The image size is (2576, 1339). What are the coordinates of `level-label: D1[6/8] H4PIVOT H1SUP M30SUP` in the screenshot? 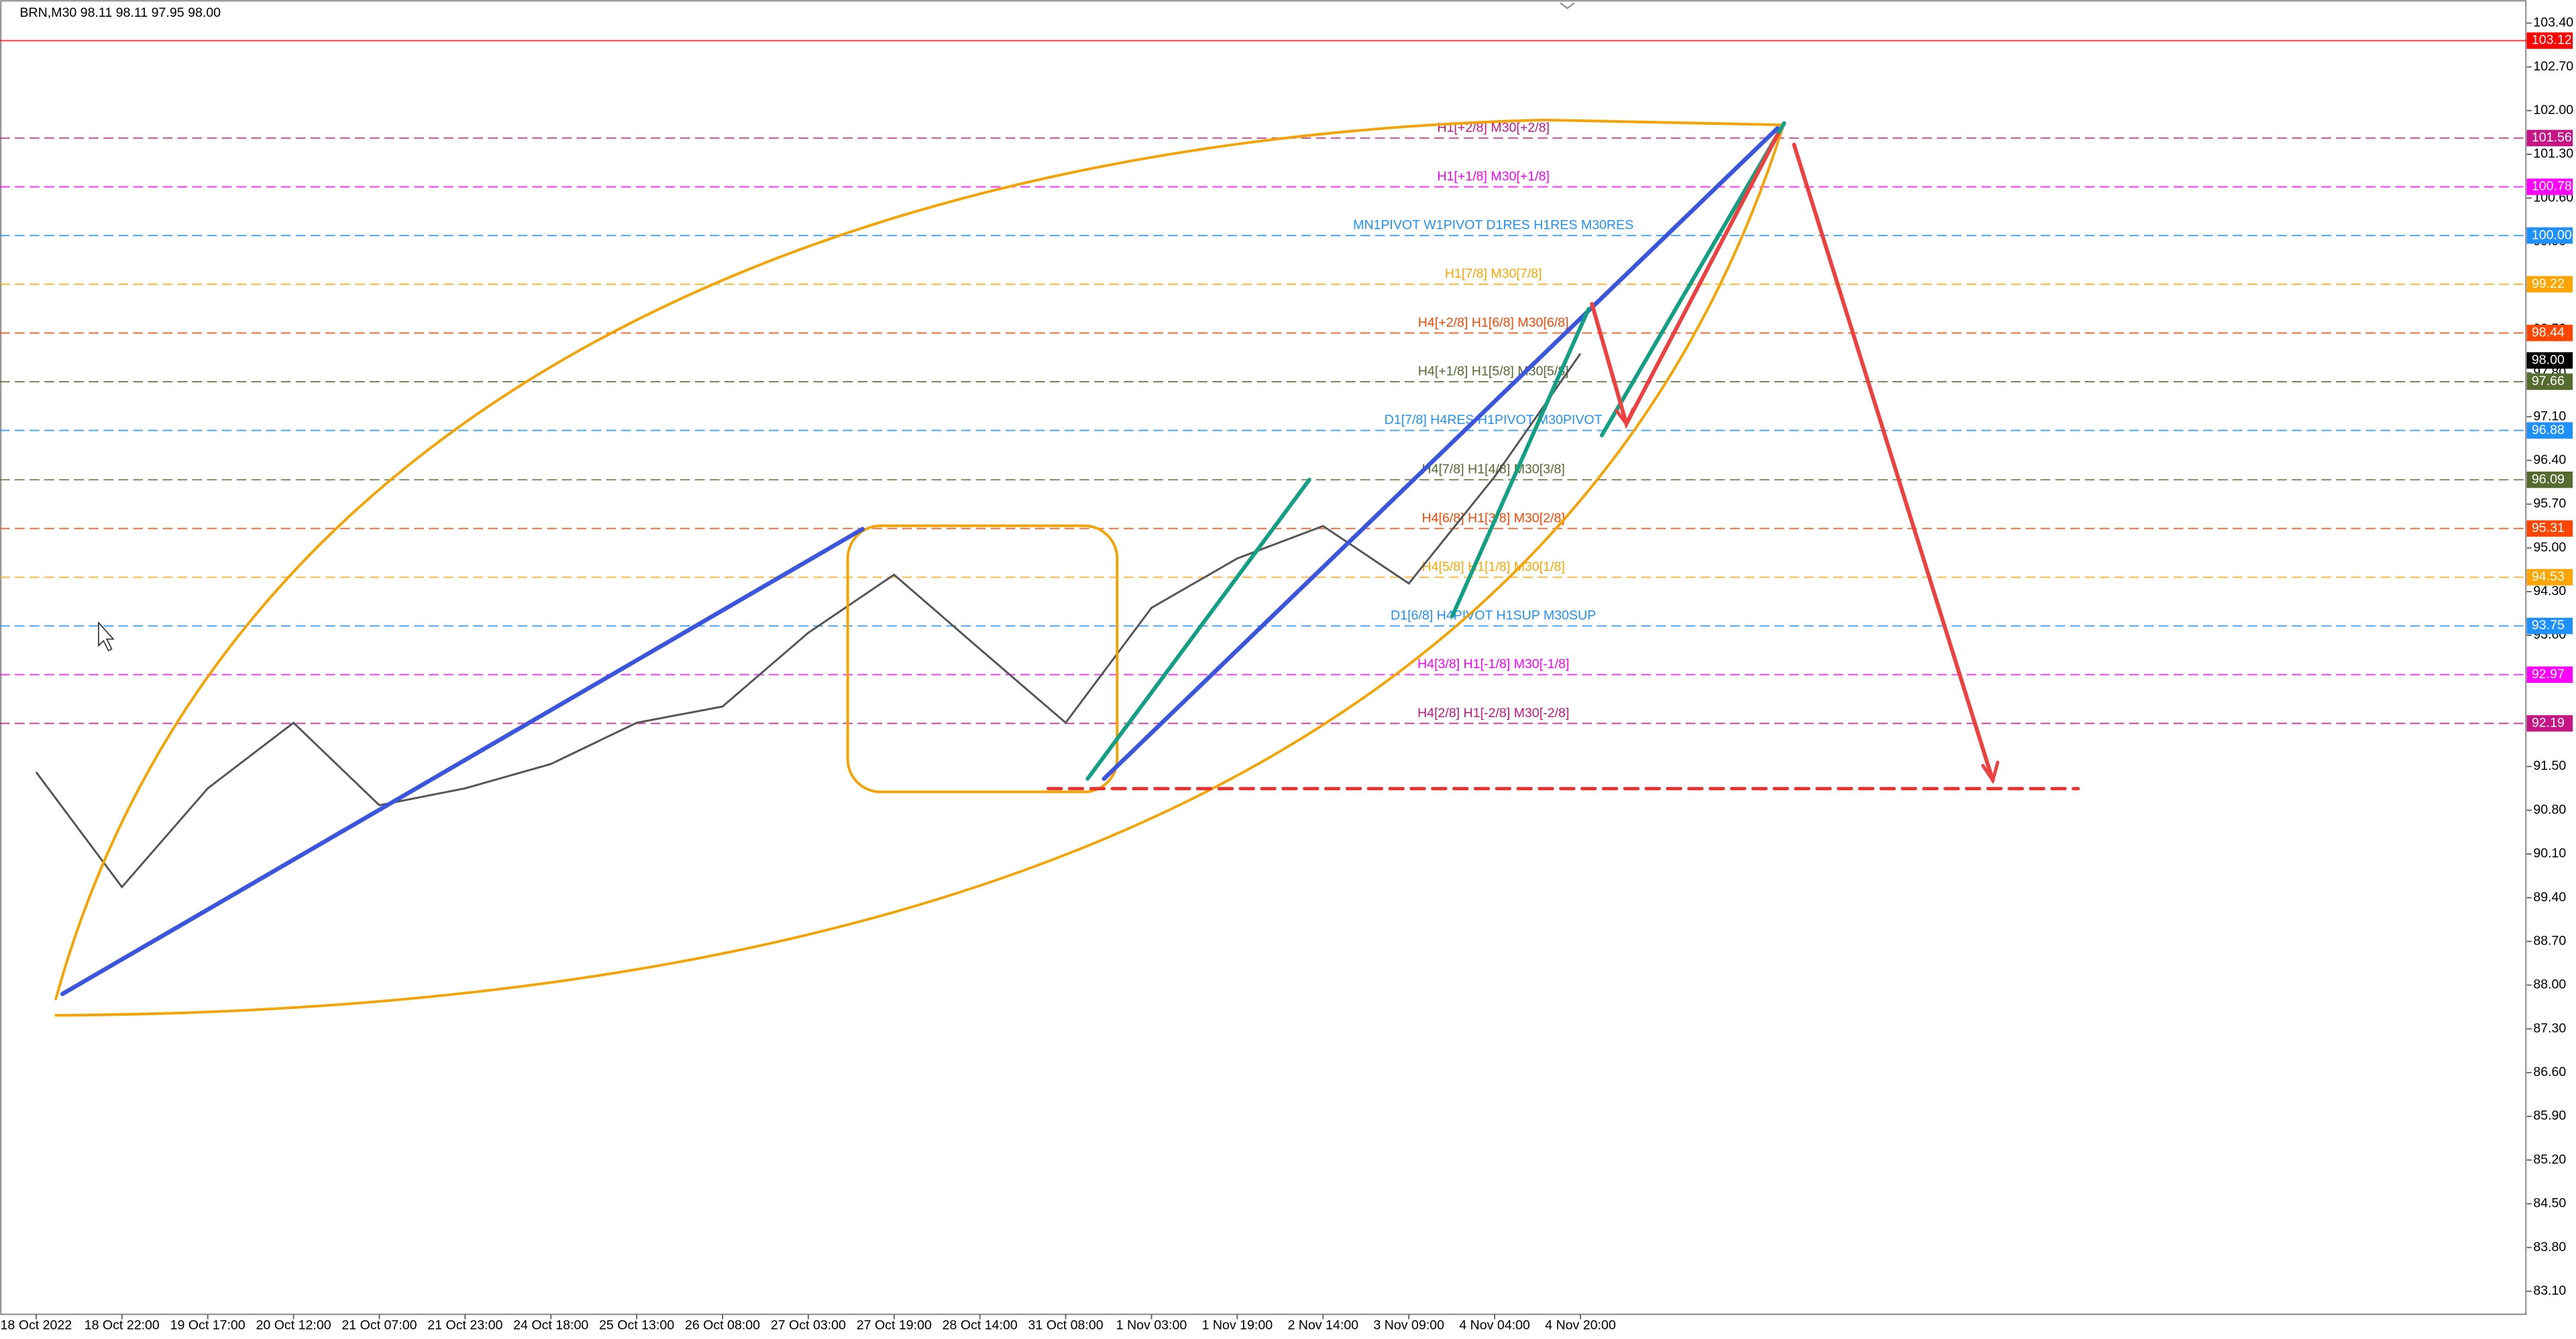 It's located at (1493, 615).